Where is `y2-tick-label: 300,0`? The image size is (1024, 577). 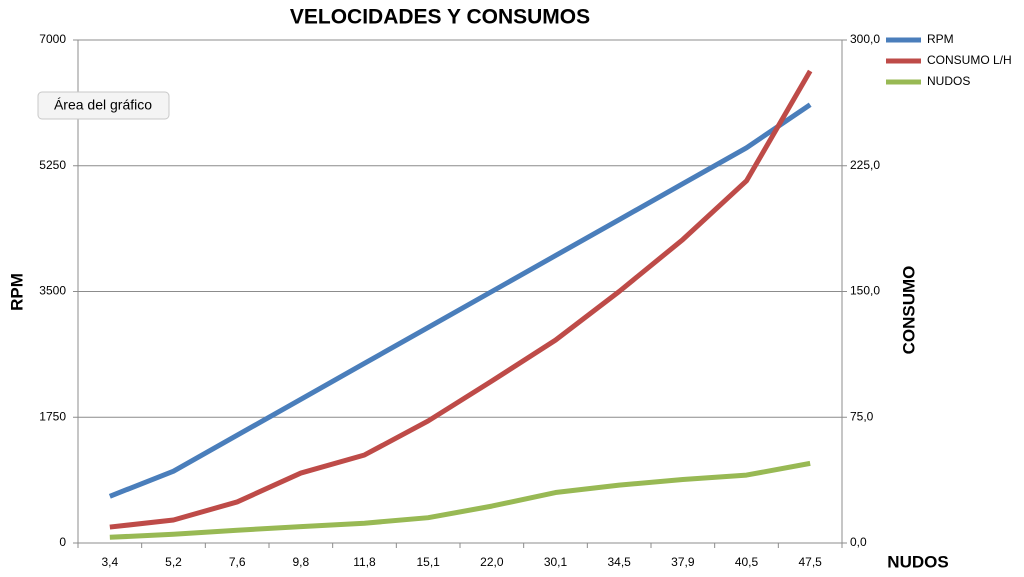 y2-tick-label: 300,0 is located at coordinates (865, 39).